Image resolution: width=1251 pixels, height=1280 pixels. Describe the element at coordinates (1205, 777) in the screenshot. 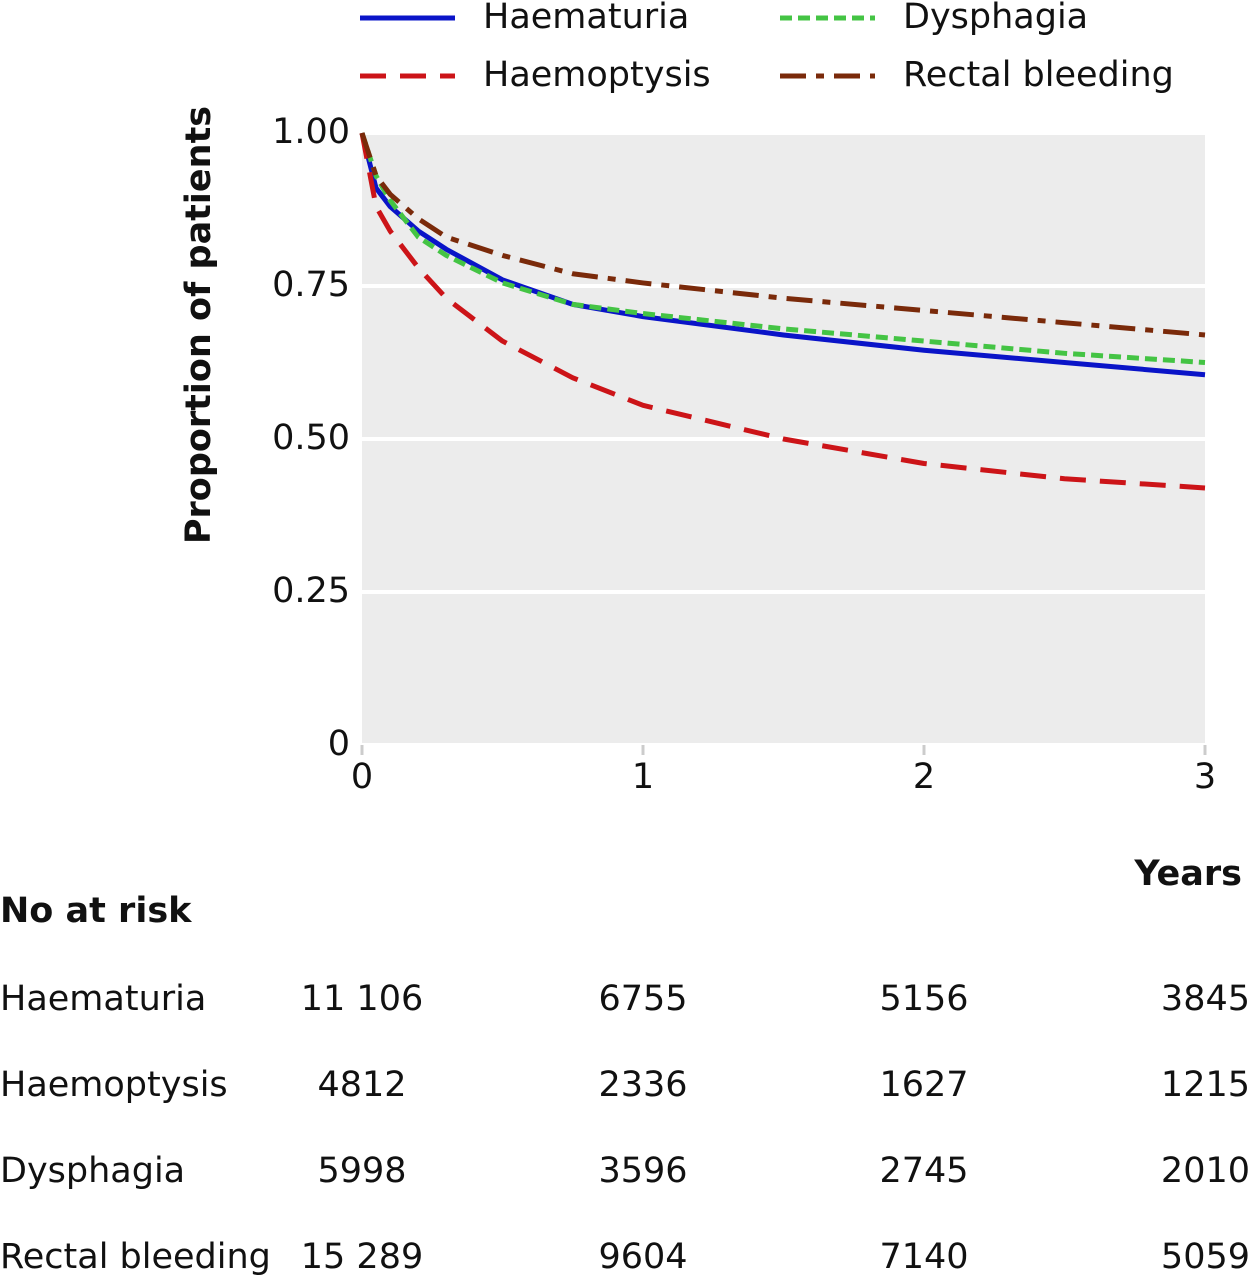

I see `x-tick-label: 3` at that location.